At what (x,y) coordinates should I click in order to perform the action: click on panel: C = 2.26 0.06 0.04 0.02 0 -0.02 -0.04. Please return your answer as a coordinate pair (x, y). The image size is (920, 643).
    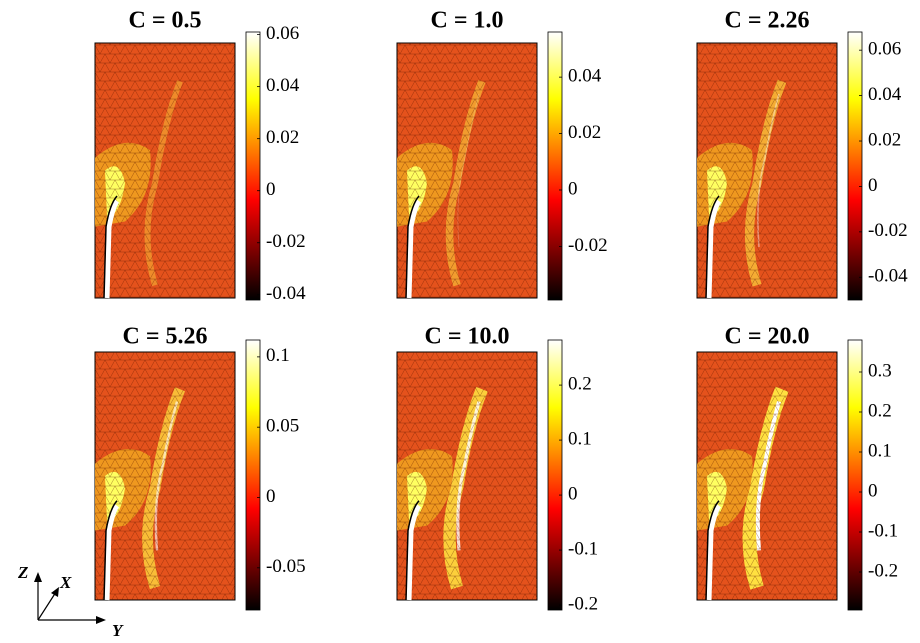
    Looking at the image, I should click on (802, 154).